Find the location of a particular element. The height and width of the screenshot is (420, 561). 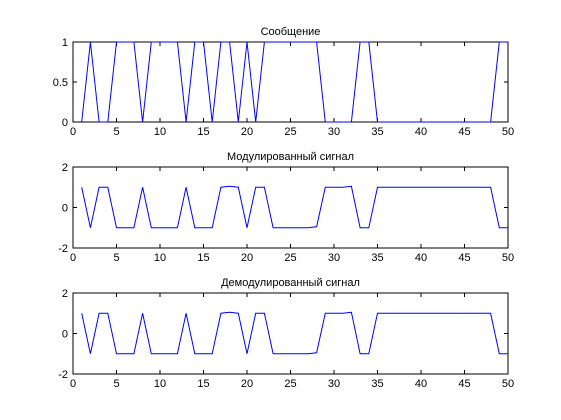

x-tick-label: 45 is located at coordinates (464, 384).